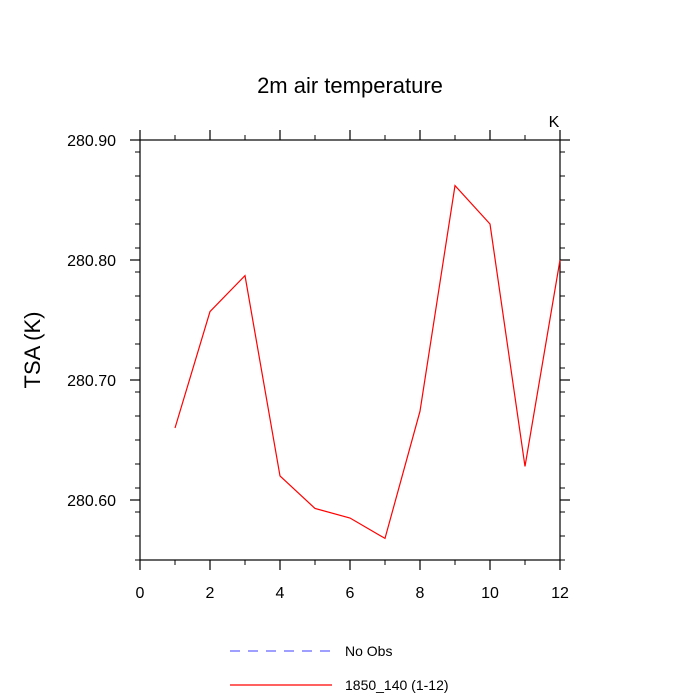 This screenshot has height=700, width=700. I want to click on x-tick-label: 12, so click(560, 593).